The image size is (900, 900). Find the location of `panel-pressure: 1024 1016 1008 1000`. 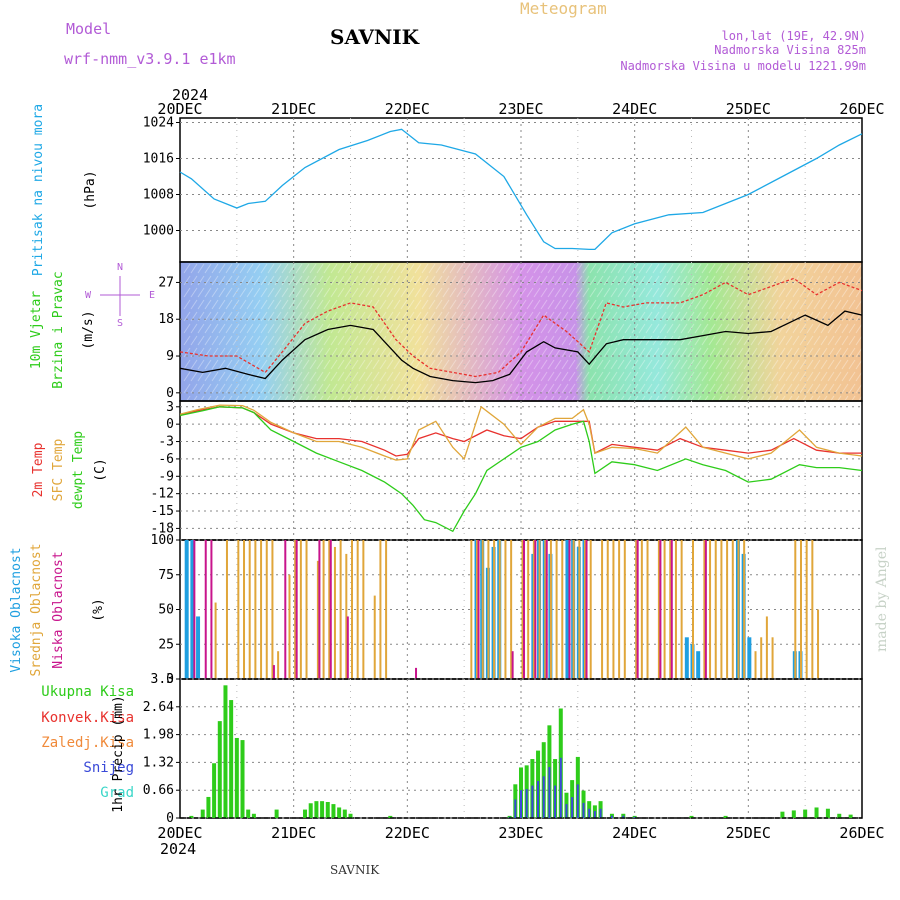

panel-pressure: 1024 1016 1008 1000 is located at coordinates (503, 189).